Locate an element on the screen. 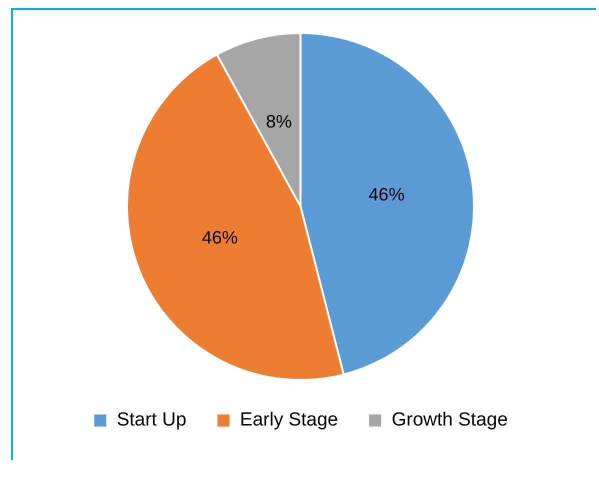  data-label: 8% is located at coordinates (279, 121).